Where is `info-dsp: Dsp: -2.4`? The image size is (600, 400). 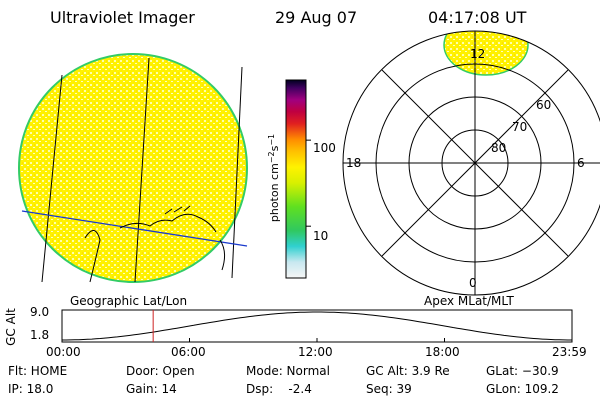
info-dsp: Dsp: -2.4 is located at coordinates (279, 389).